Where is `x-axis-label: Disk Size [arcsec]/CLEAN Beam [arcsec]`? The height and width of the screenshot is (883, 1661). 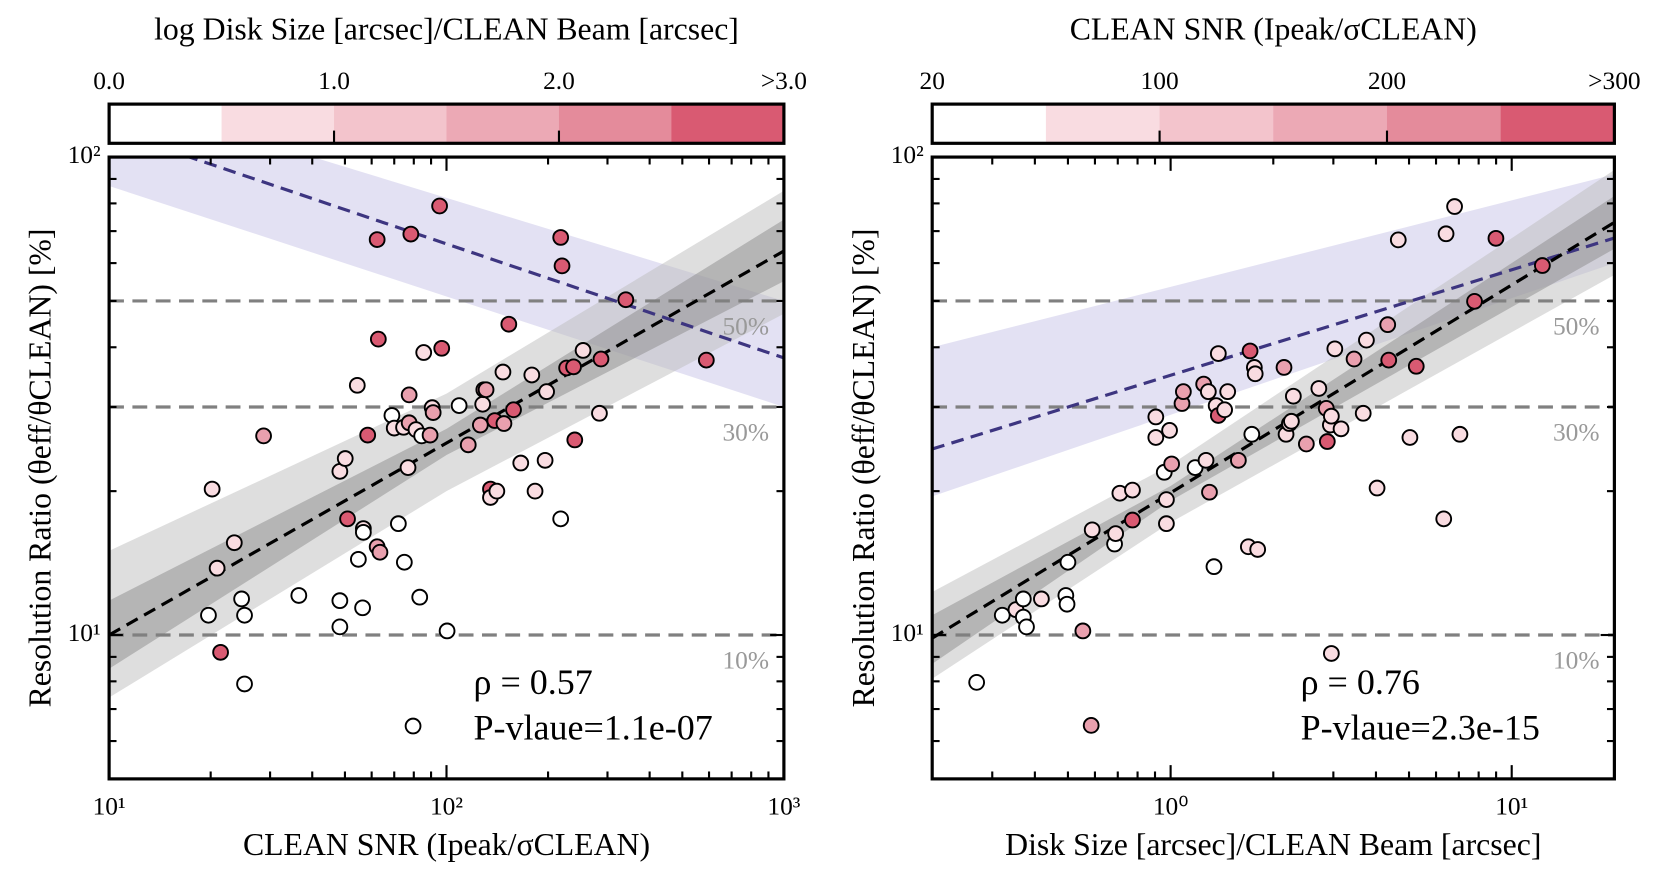 x-axis-label: Disk Size [arcsec]/CLEAN Beam [arcsec] is located at coordinates (1273, 844).